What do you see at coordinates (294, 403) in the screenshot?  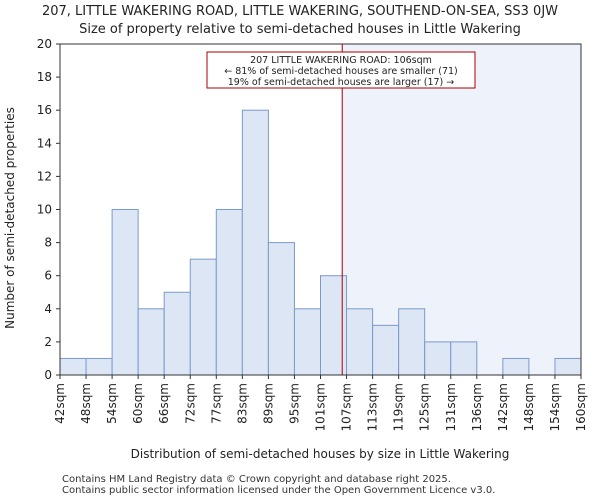 I see `x-tick-label: 95sqm` at bounding box center [294, 403].